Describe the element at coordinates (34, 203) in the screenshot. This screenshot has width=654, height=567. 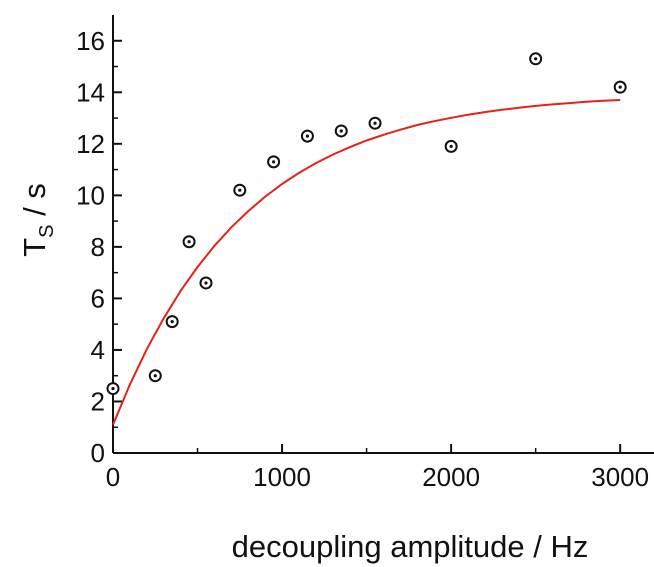
I see `y-axis-title-suffix: / s` at that location.